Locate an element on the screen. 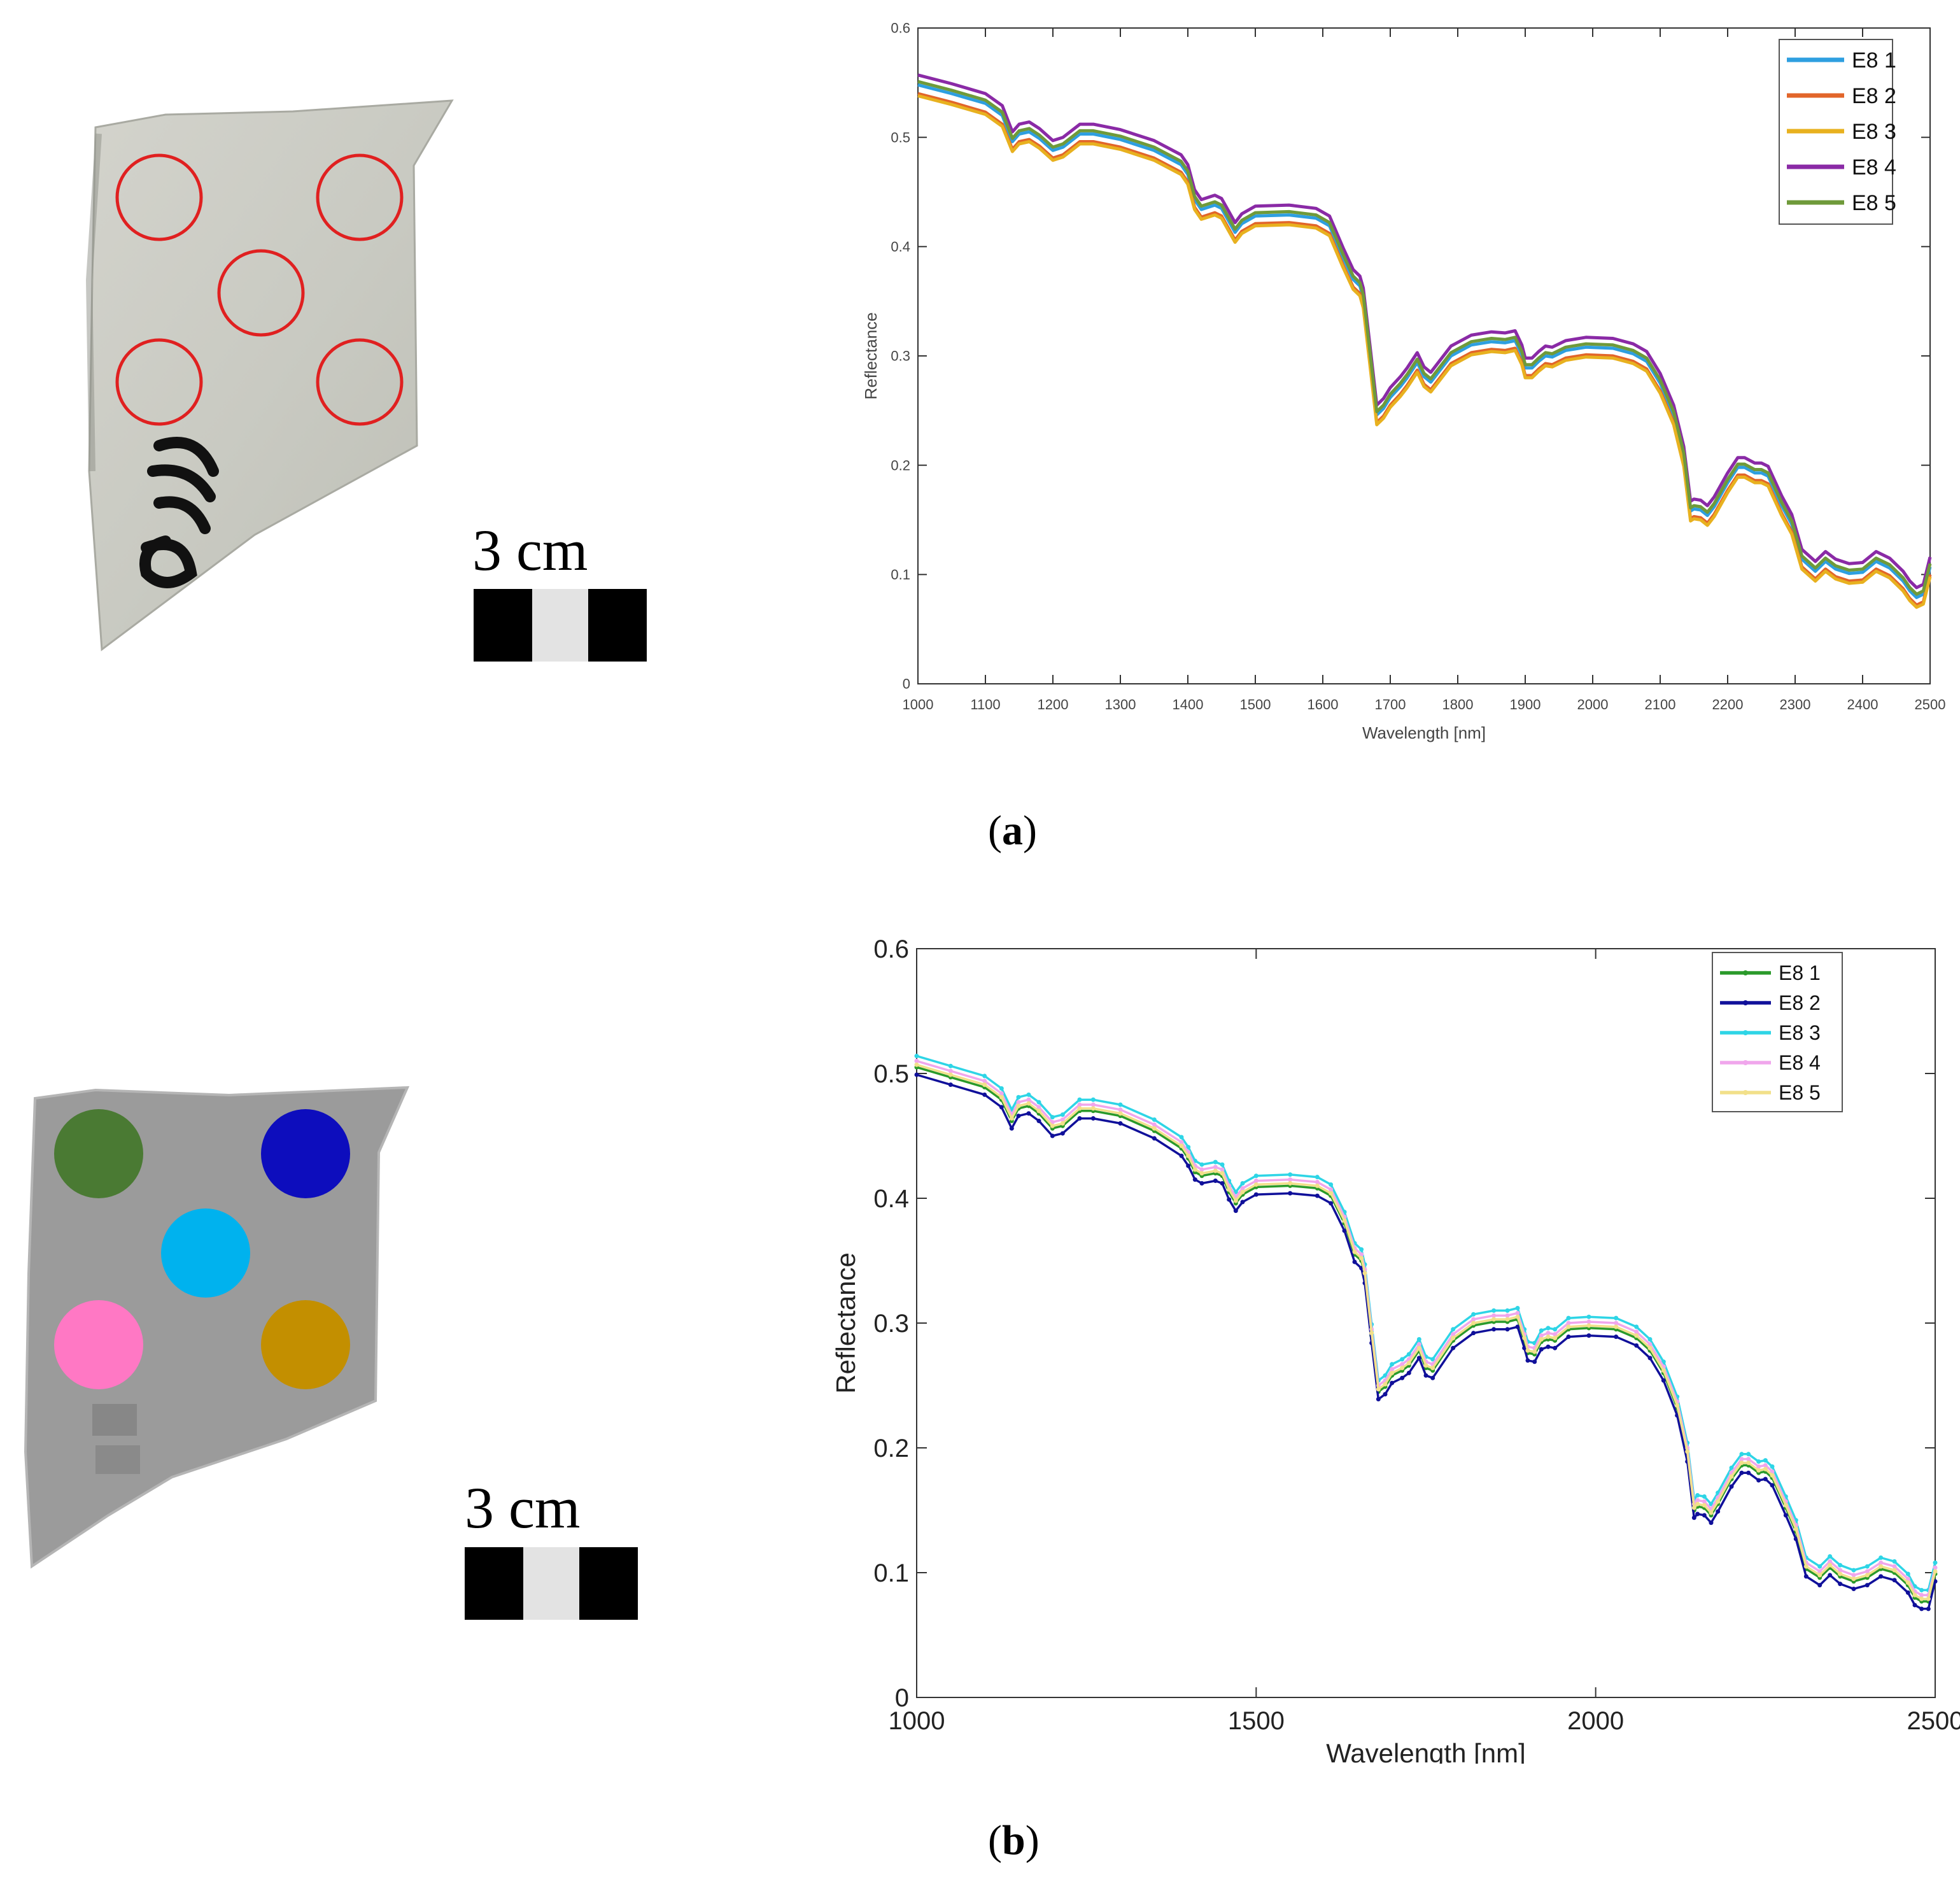  scale-label-b: 3 cm is located at coordinates (523, 1508).